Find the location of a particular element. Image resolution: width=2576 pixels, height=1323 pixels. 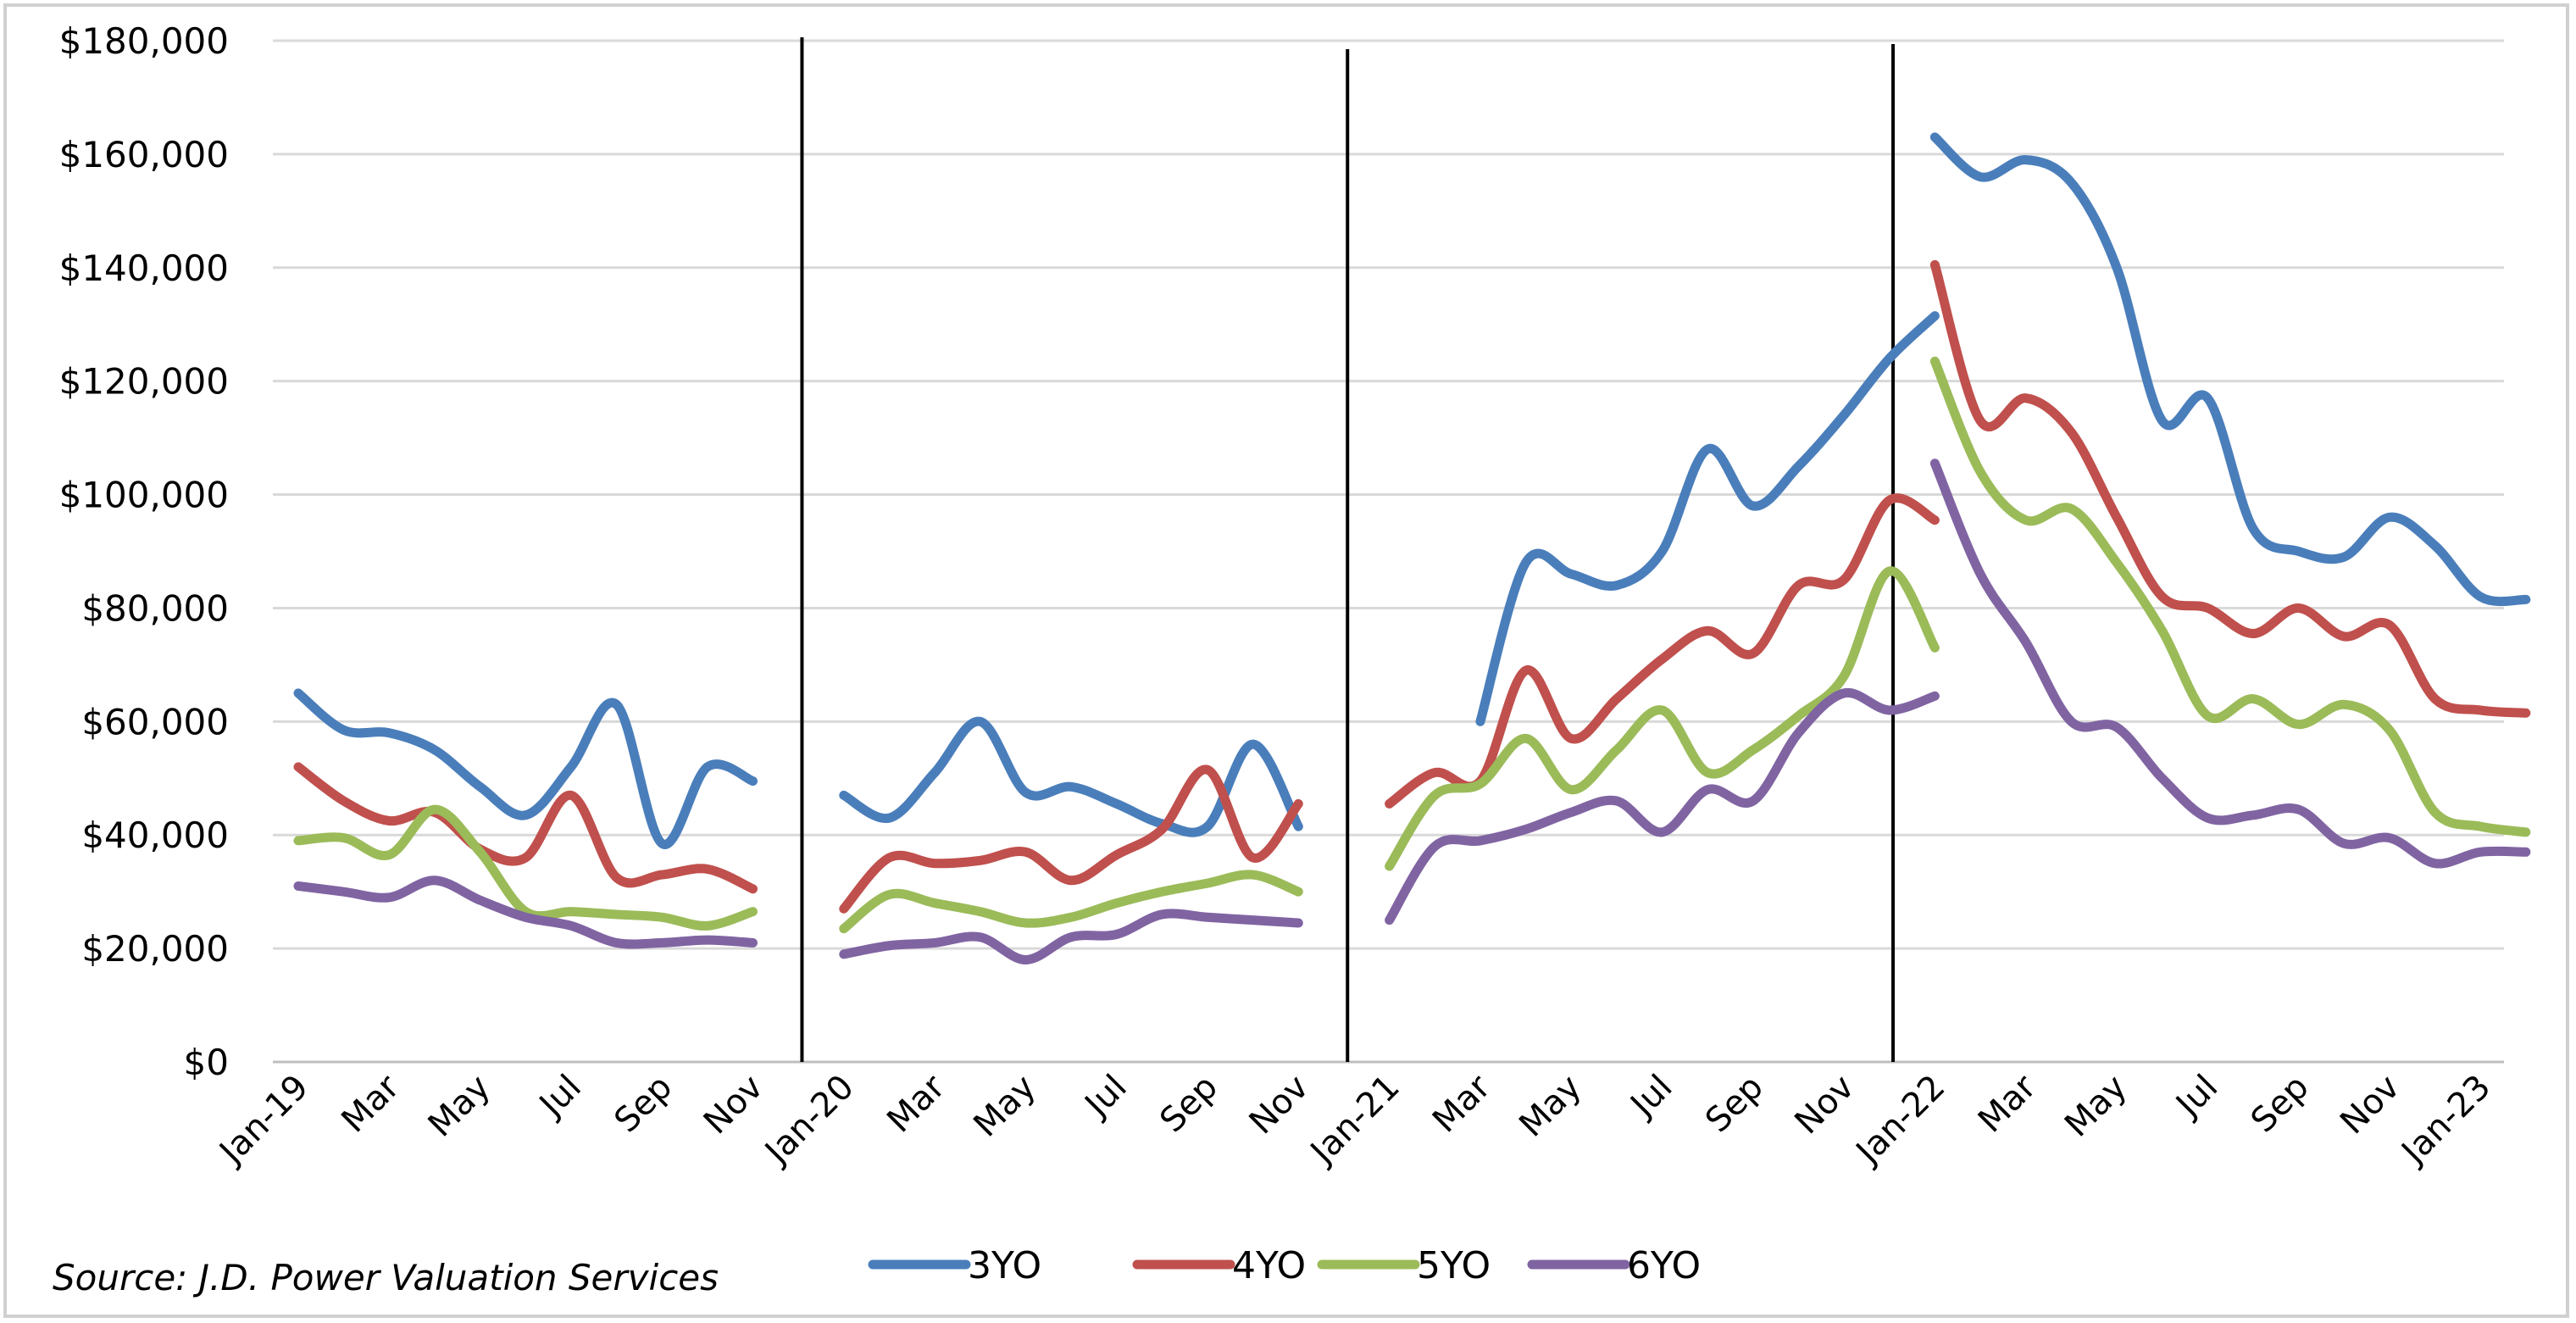

legend-label: 4YO is located at coordinates (1269, 1266).